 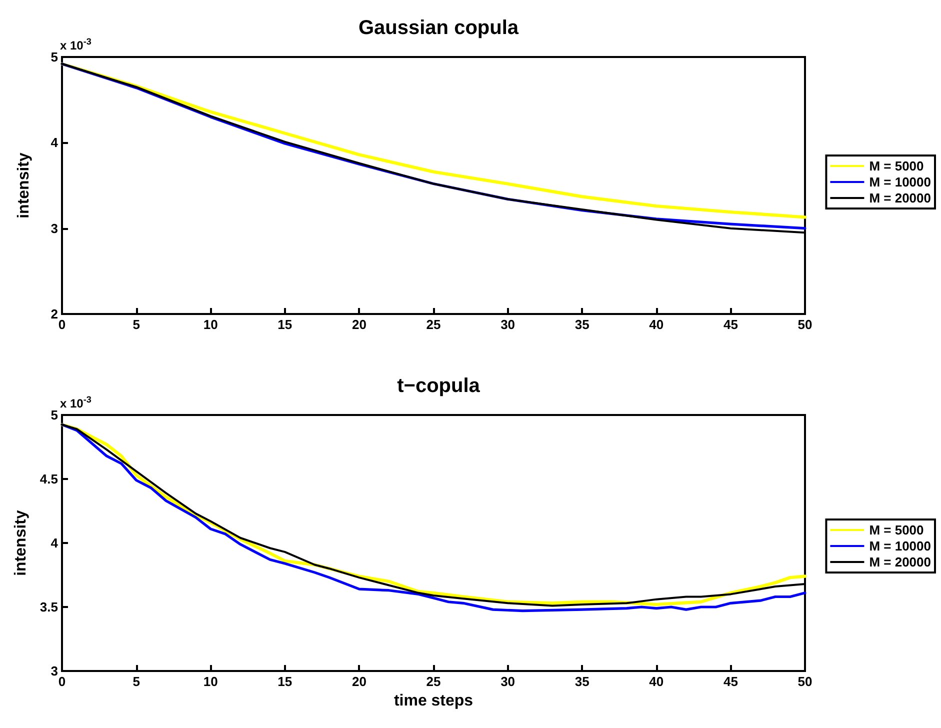 I want to click on y-tick-label: 3.5, so click(x=49, y=607).